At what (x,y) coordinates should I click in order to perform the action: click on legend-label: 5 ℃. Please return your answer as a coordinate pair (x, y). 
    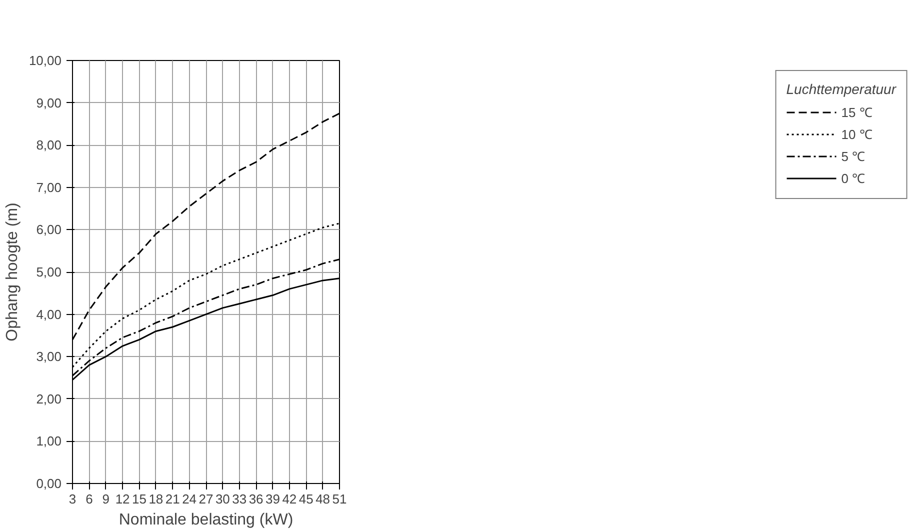
    Looking at the image, I should click on (853, 156).